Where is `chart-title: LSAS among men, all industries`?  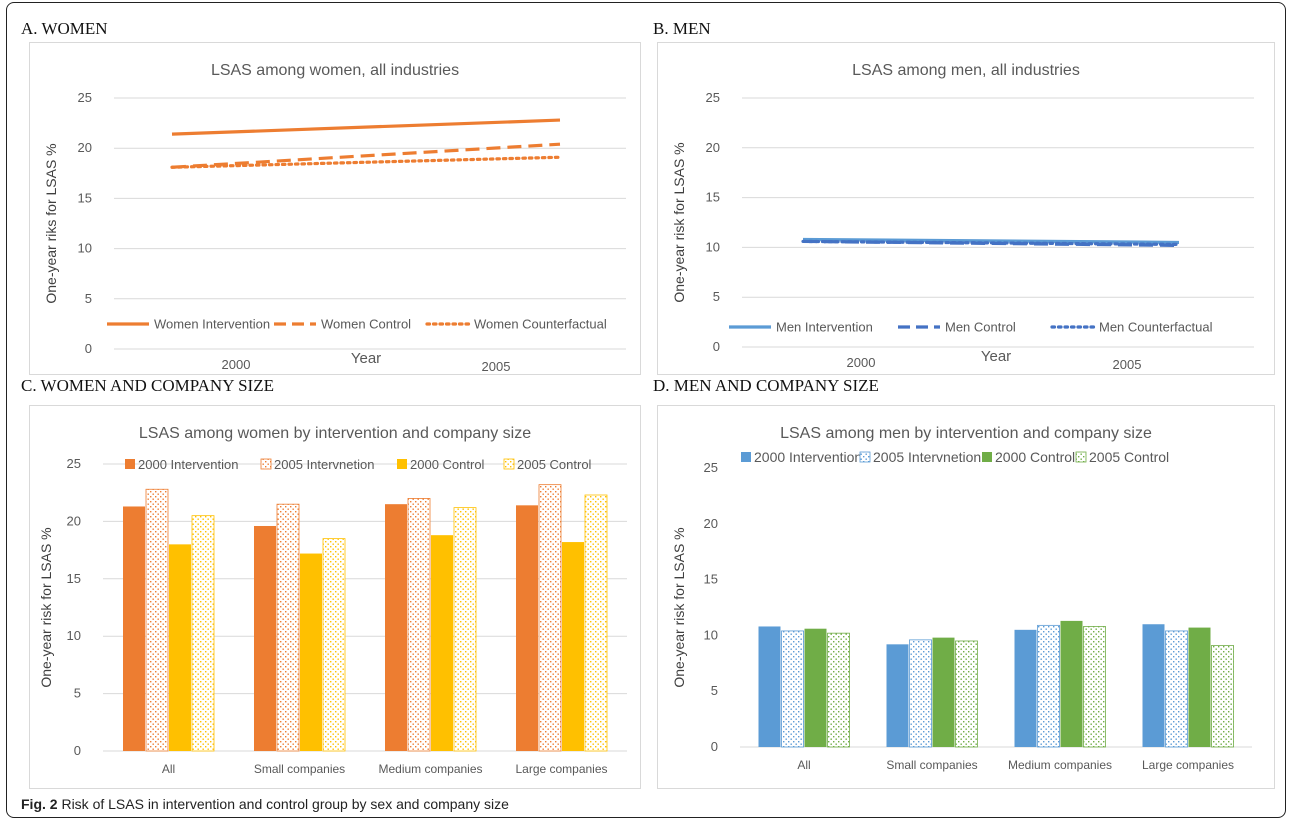 chart-title: LSAS among men, all industries is located at coordinates (966, 70).